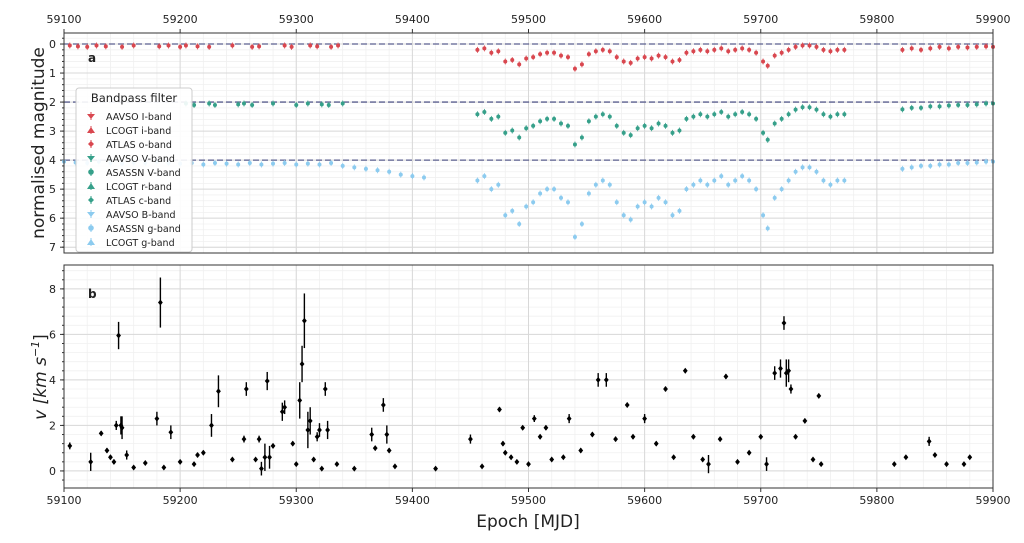  Describe the element at coordinates (52, 44) in the screenshot. I see `y-tick-label: 0` at that location.